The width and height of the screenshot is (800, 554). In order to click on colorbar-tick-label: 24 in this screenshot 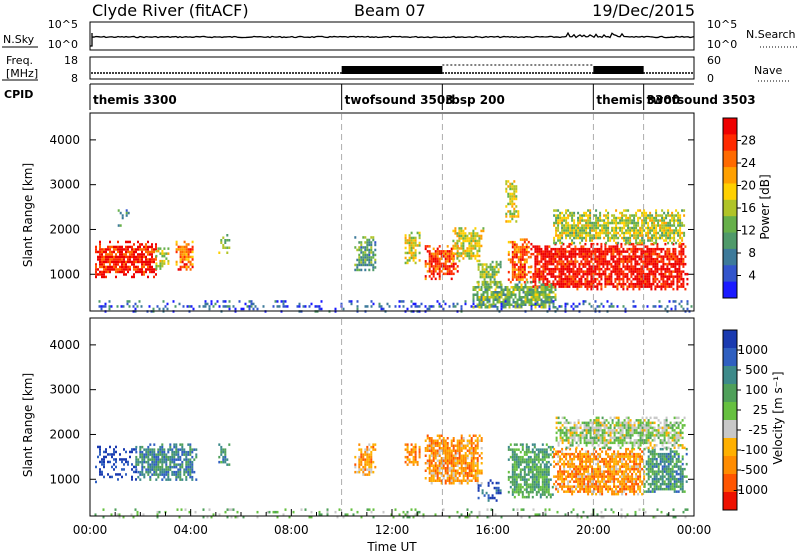, I will do `click(748, 163)`.